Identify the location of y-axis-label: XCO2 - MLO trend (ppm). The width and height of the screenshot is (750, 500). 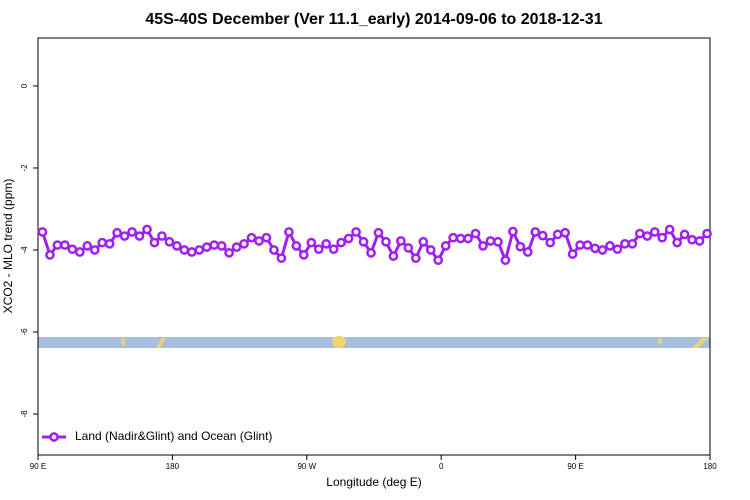
(8, 246).